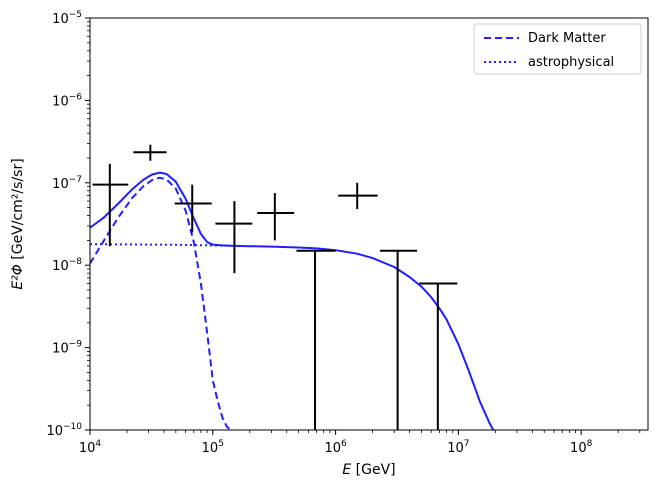 The height and width of the screenshot is (483, 660). I want to click on y-tick-label-0: 10⁻¹⁰, so click(64, 430).